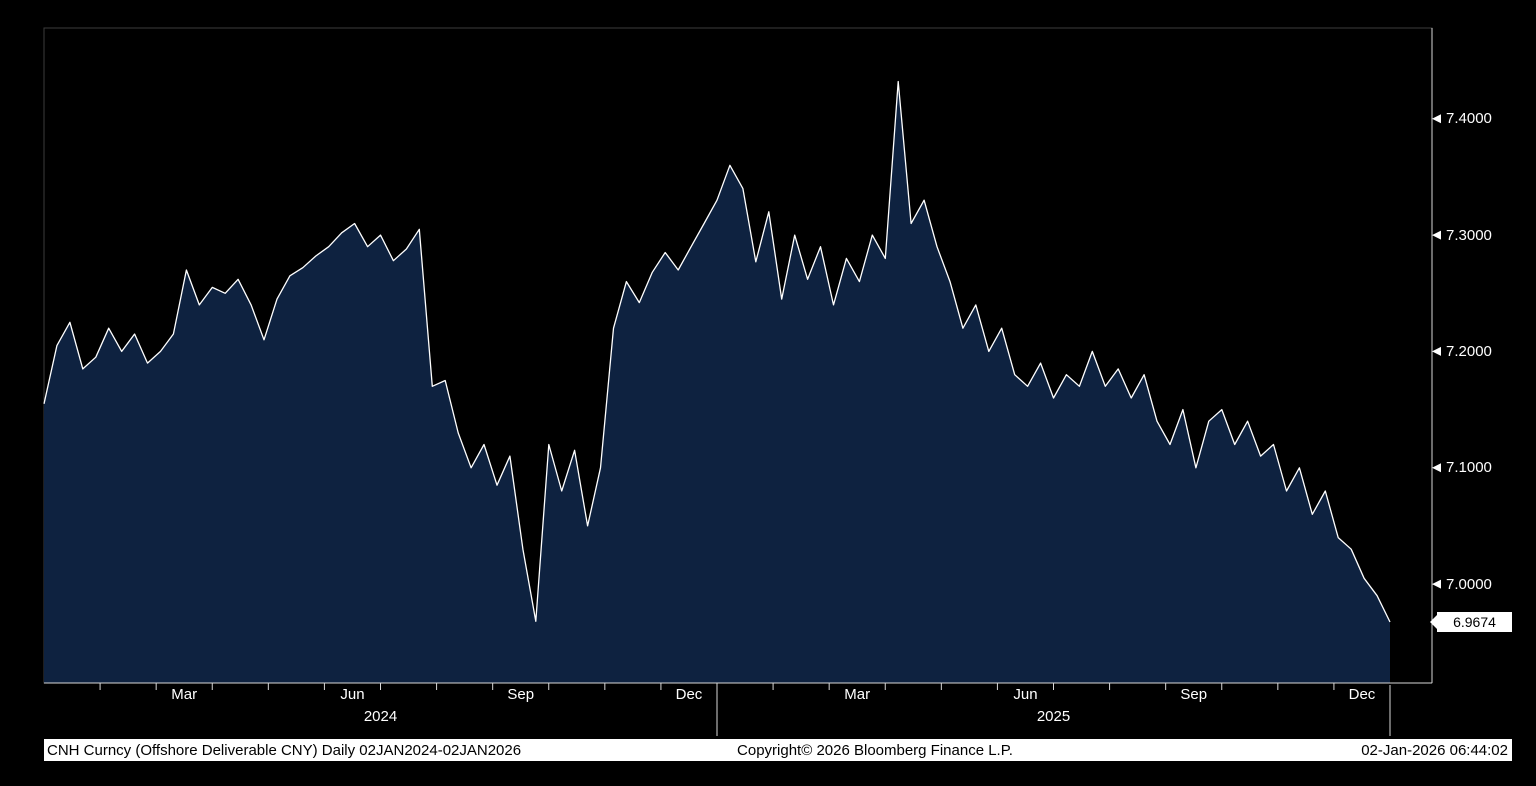 This screenshot has width=1536, height=786. I want to click on y-axis-label: 7.3000, so click(1469, 235).